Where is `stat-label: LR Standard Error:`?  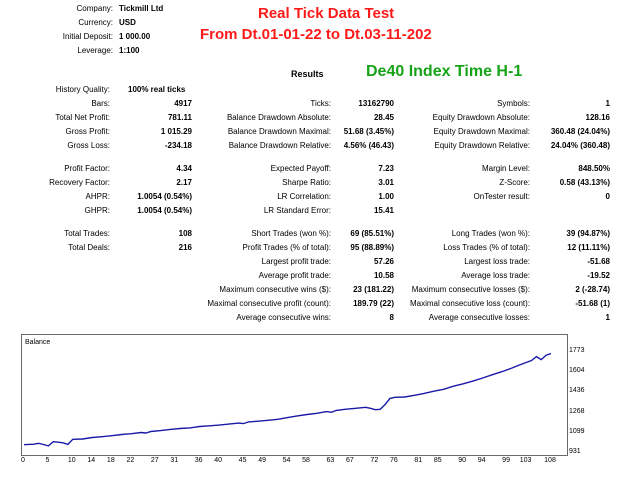
stat-label: LR Standard Error: is located at coordinates (297, 210).